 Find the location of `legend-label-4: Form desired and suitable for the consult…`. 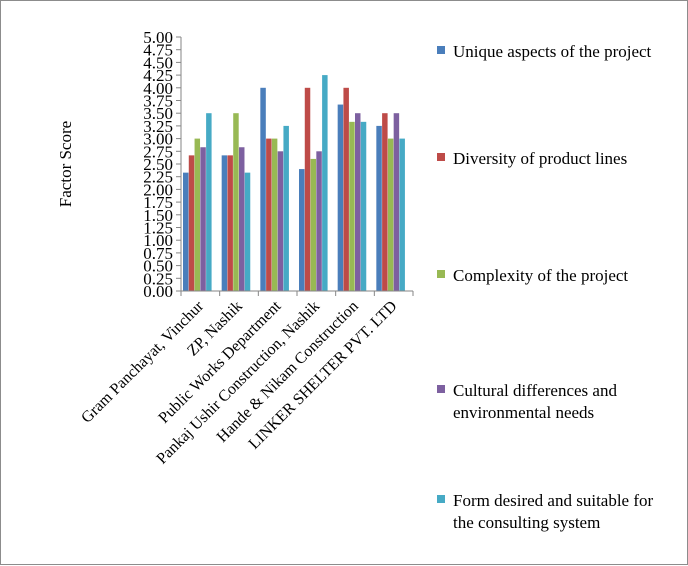

legend-label-4: Form desired and suitable for the consult… is located at coordinates (553, 511).